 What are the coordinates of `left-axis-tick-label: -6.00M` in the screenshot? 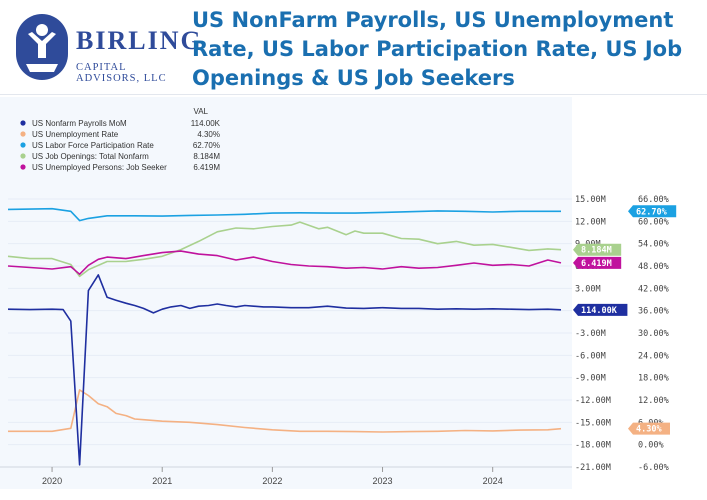 It's located at (590, 356).